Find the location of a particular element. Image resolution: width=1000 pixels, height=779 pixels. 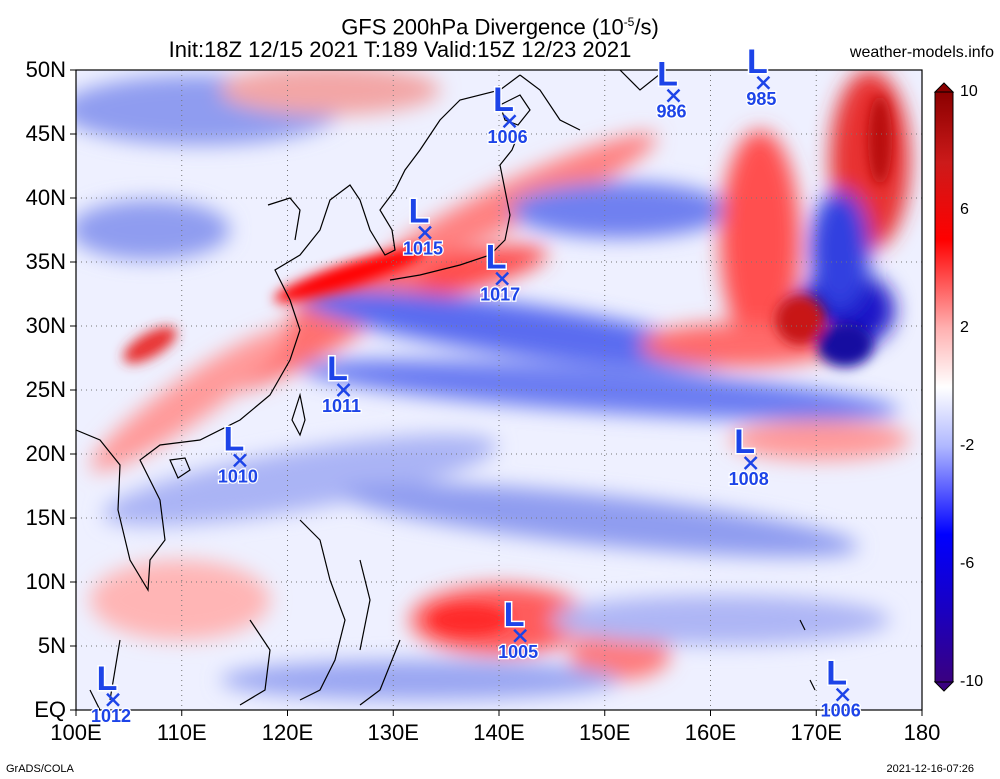

colorbar-tick-label: 6 is located at coordinates (964, 209).